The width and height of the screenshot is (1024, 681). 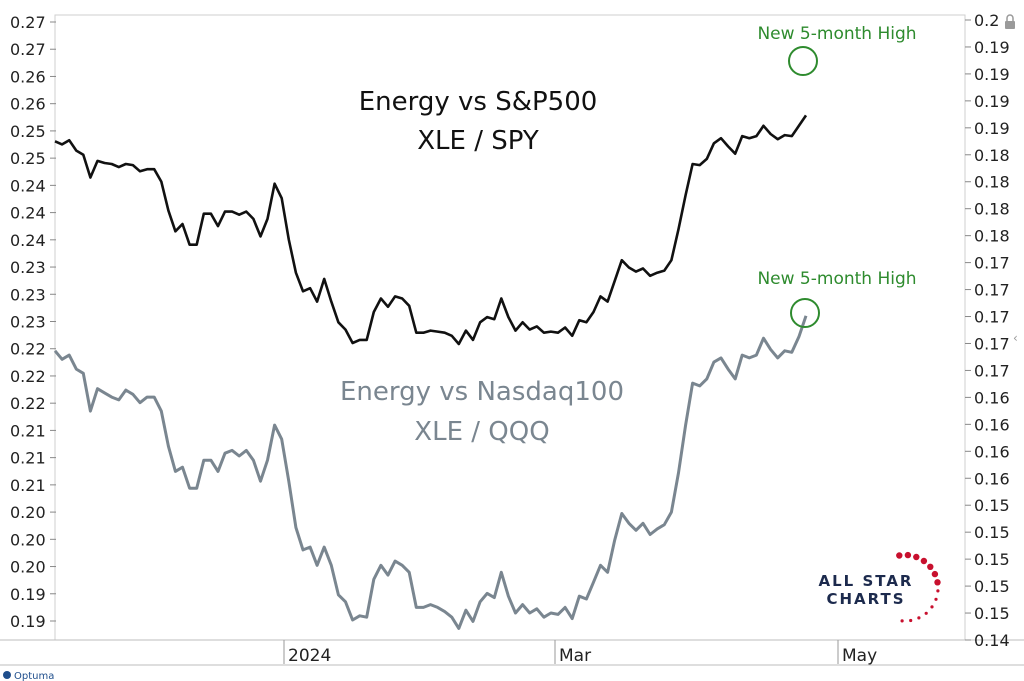 I want to click on x-axis: 2024 Mar May, so click(x=580, y=653).